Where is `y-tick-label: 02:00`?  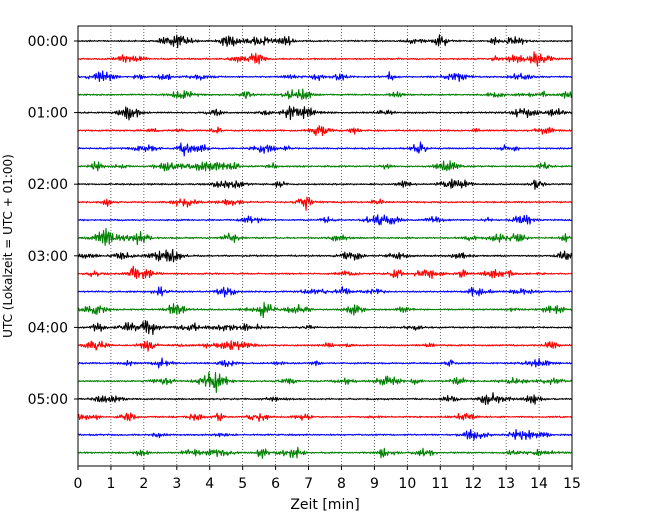
y-tick-label: 02:00 is located at coordinates (48, 185).